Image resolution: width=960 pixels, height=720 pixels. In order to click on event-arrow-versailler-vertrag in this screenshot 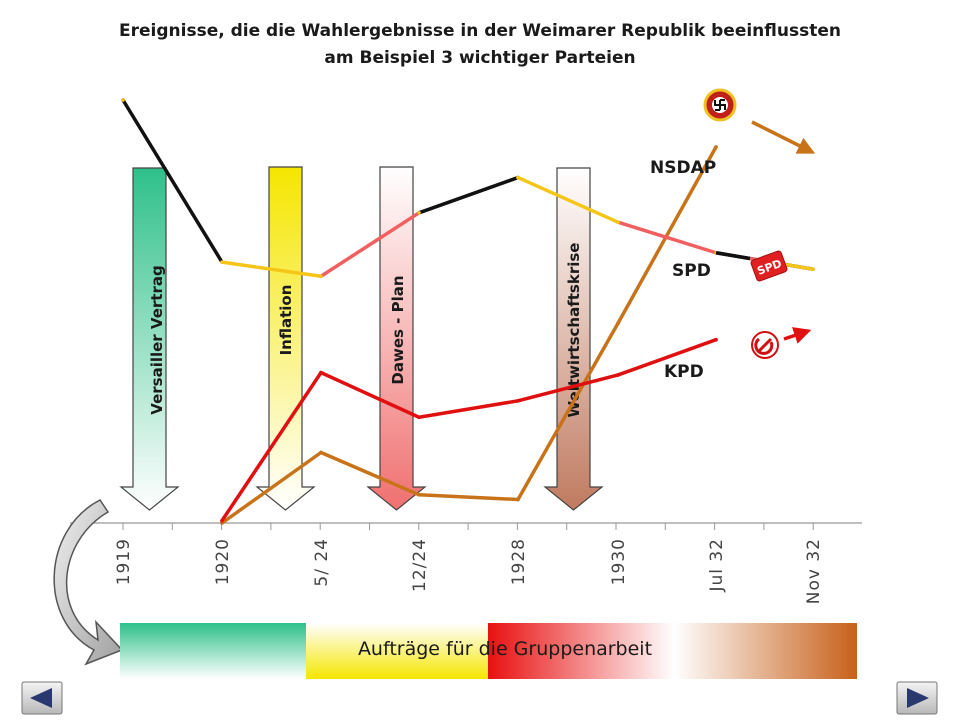, I will do `click(149, 339)`.